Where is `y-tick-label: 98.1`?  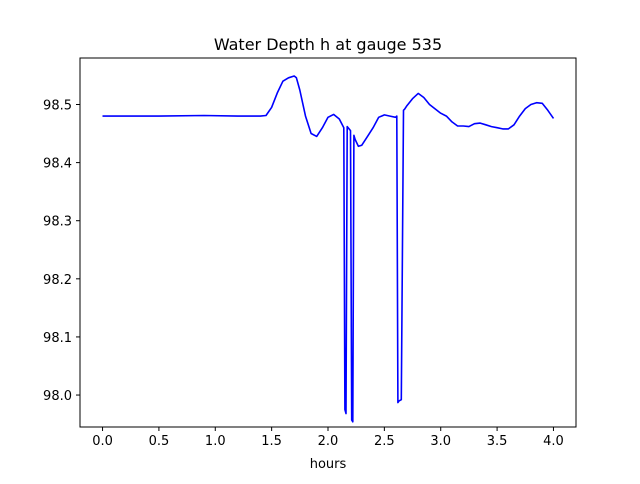
y-tick-label: 98.1 is located at coordinates (57, 338).